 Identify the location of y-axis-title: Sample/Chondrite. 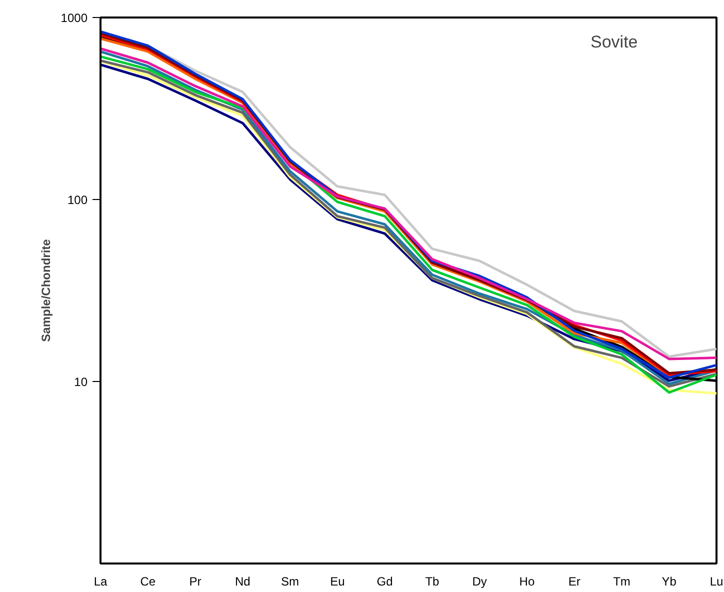
(45, 290).